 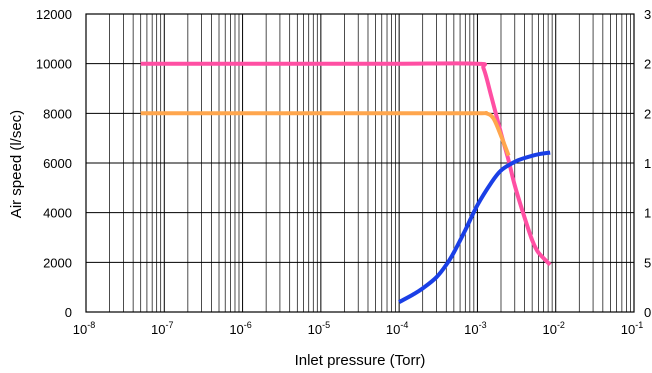 What do you see at coordinates (57, 213) in the screenshot?
I see `y-tick-label: 4000` at bounding box center [57, 213].